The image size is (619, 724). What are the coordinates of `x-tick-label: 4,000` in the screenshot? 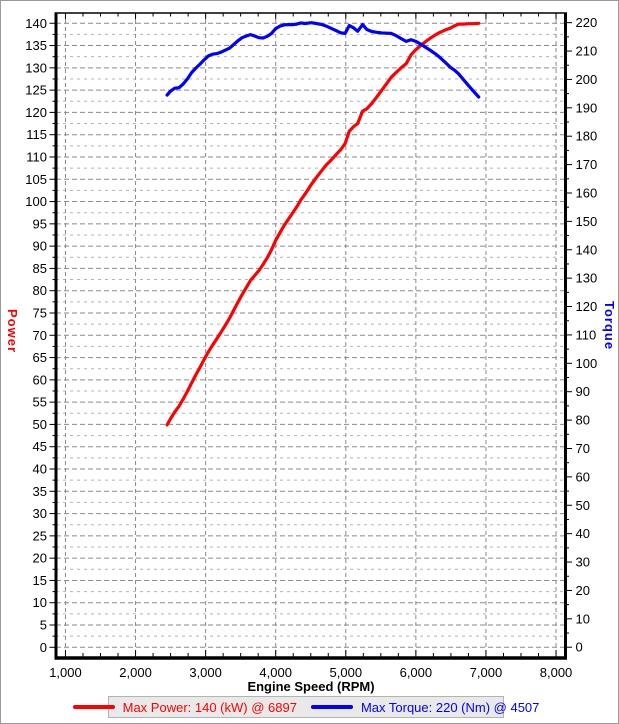 It's located at (275, 672).